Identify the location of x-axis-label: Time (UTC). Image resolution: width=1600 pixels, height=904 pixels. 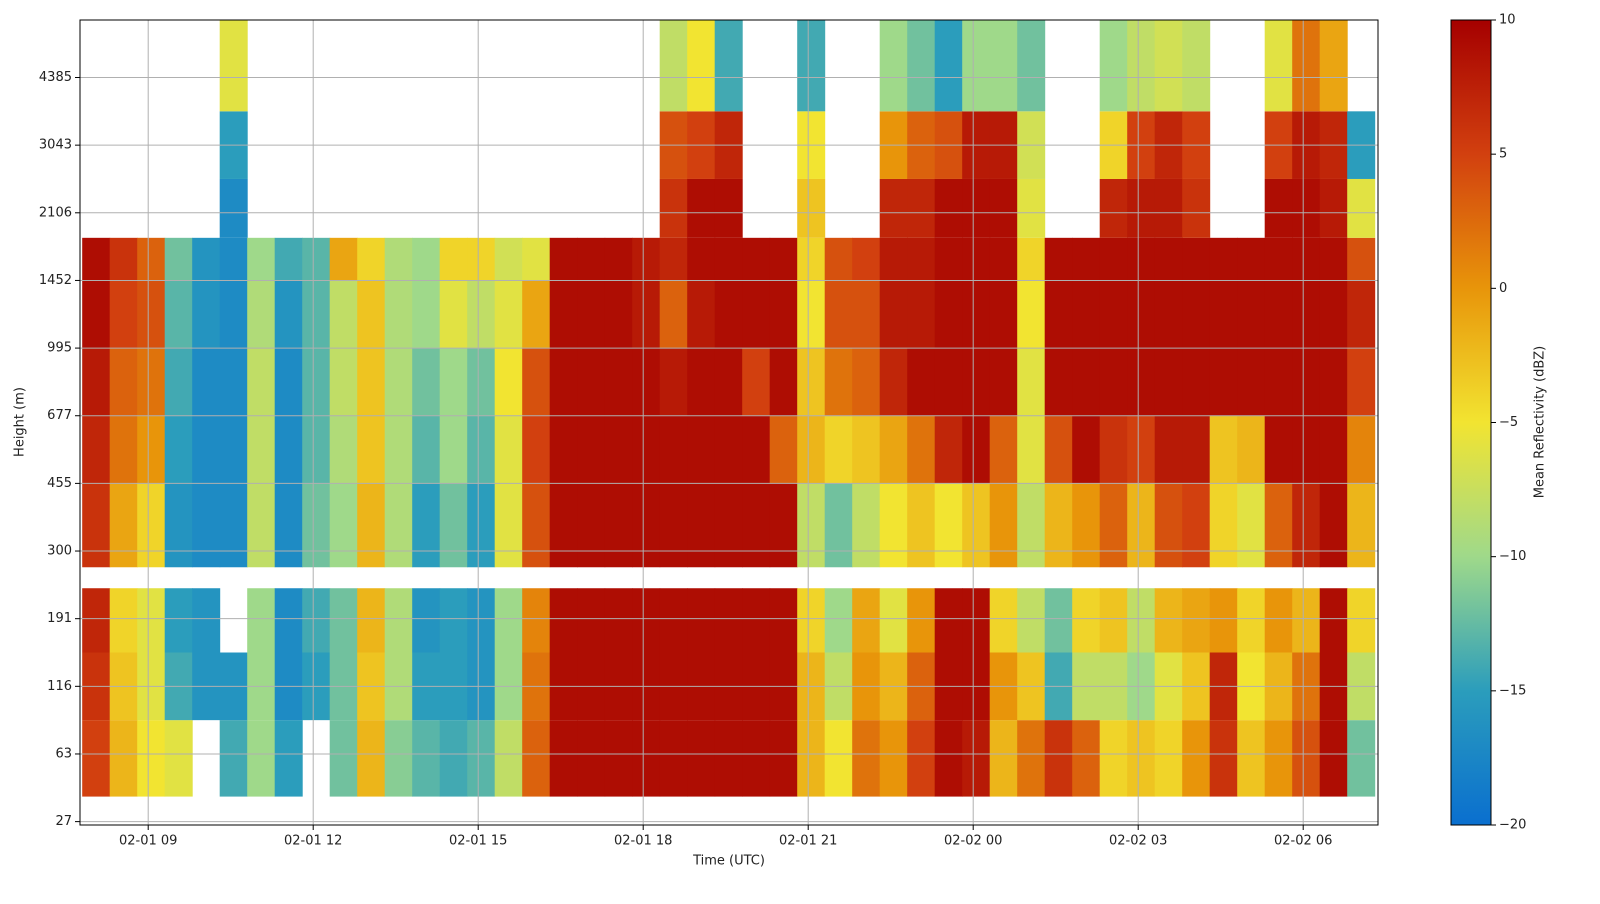
(728, 861).